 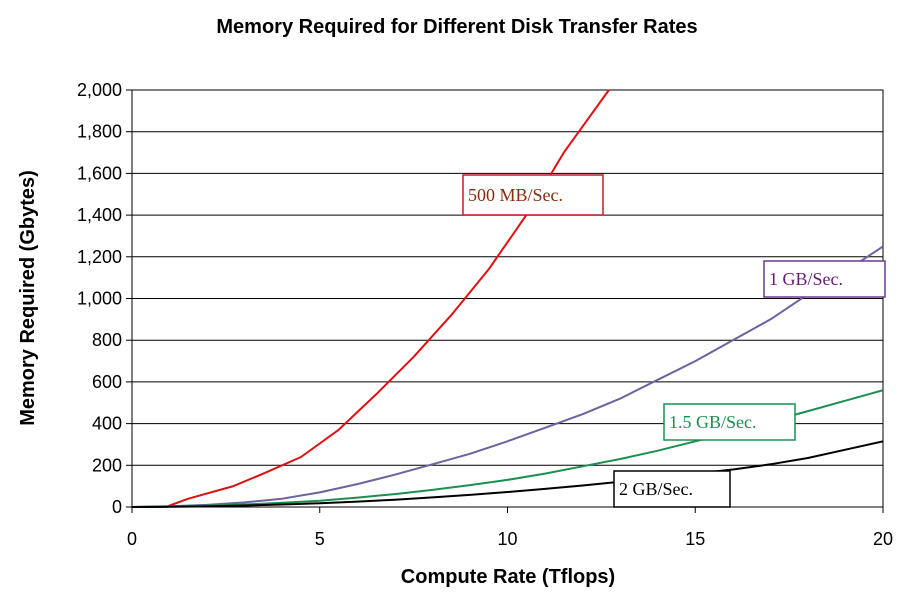 What do you see at coordinates (713, 422) in the screenshot?
I see `annotation-label: 1.5 GB/Sec.` at bounding box center [713, 422].